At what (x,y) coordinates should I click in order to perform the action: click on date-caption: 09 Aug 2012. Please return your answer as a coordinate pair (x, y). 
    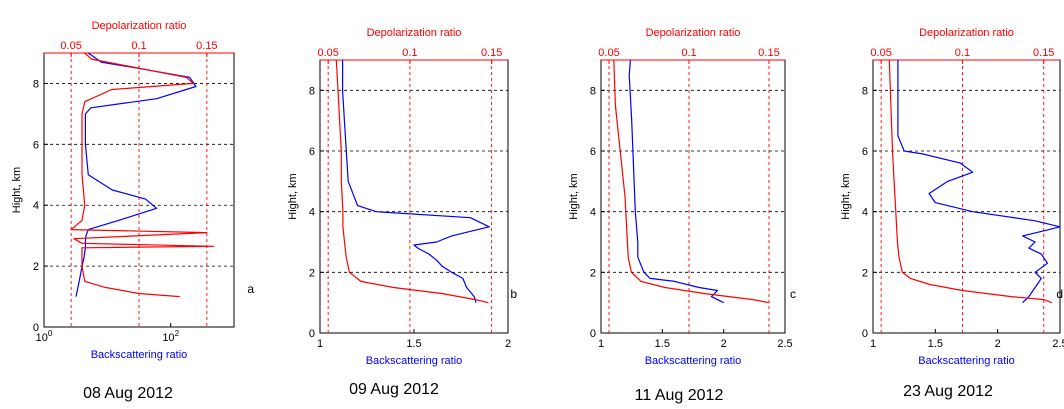
    Looking at the image, I should click on (394, 389).